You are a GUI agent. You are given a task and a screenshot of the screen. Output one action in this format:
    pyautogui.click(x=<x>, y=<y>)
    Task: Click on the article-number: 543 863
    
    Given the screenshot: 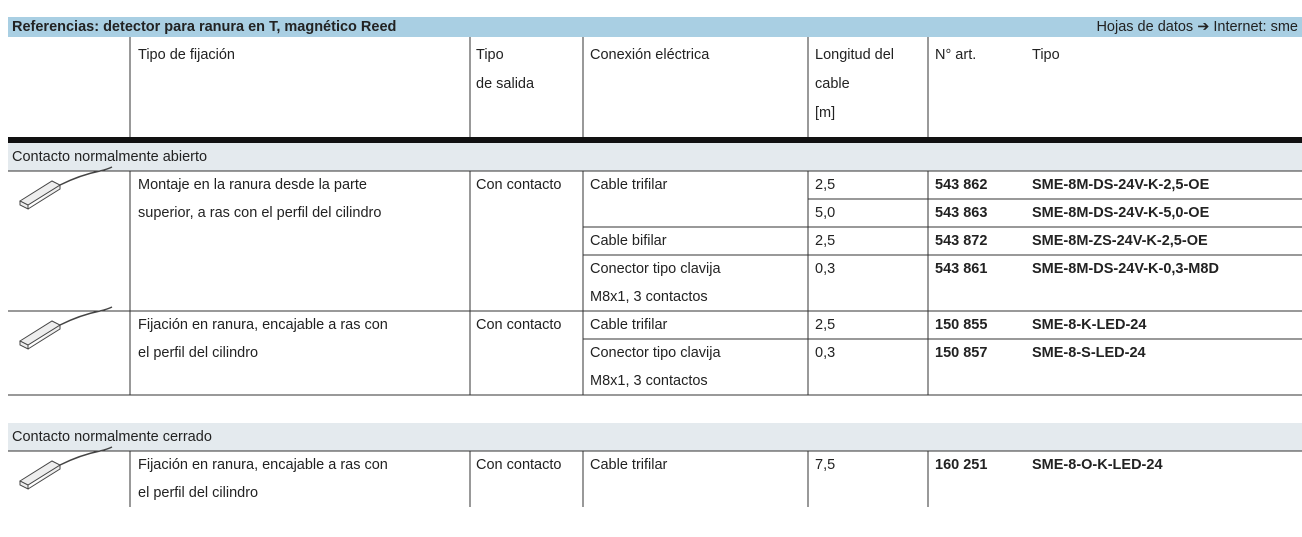 What is the action you would take?
    pyautogui.click(x=961, y=213)
    